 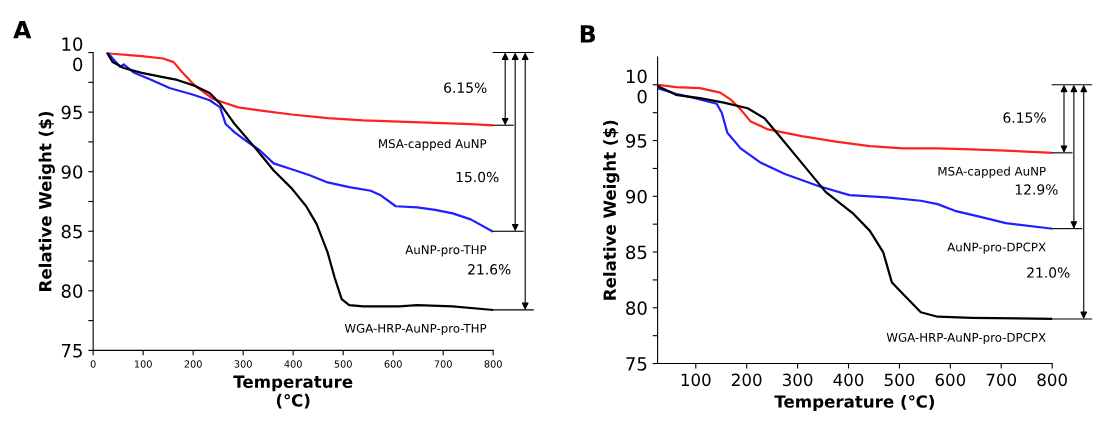 What do you see at coordinates (22, 30) in the screenshot?
I see `chart-title: A` at bounding box center [22, 30].